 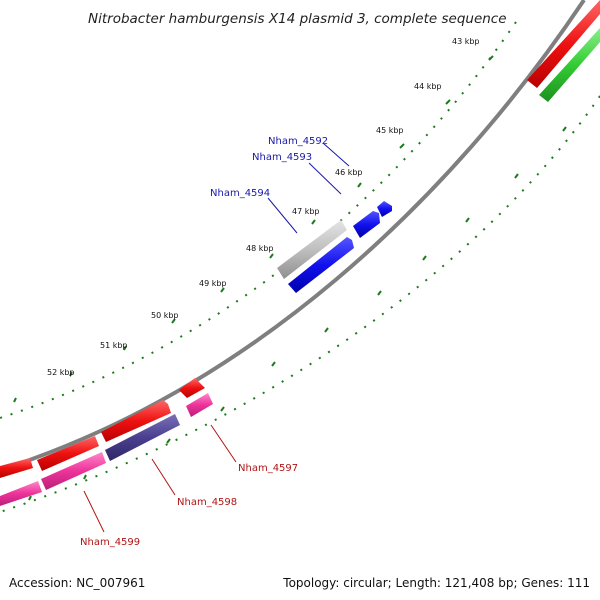 What do you see at coordinates (160, 478) in the screenshot?
I see `leader-lines-red` at bounding box center [160, 478].